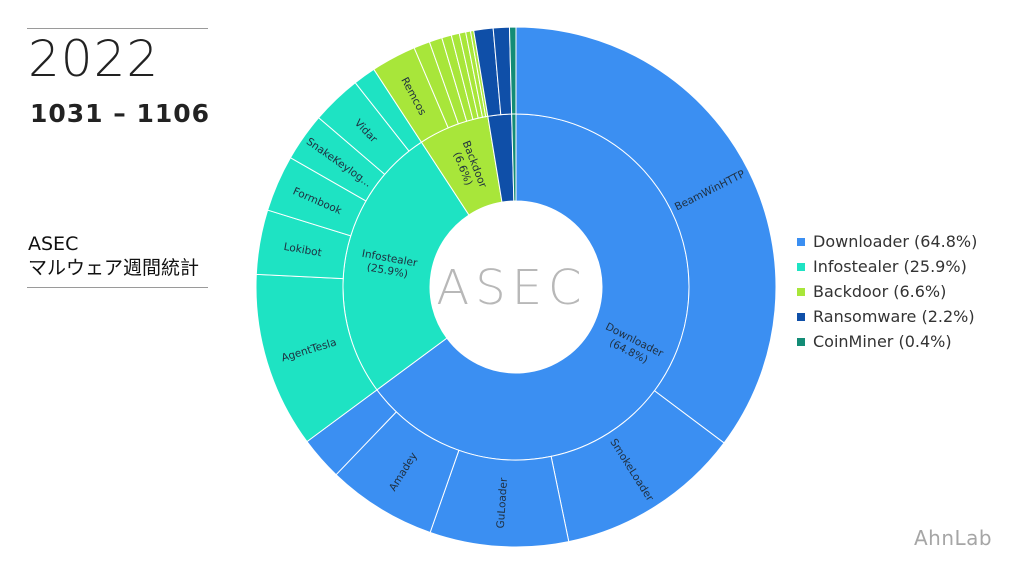  Describe the element at coordinates (117, 287) in the screenshot. I see `bottom-rule` at that location.